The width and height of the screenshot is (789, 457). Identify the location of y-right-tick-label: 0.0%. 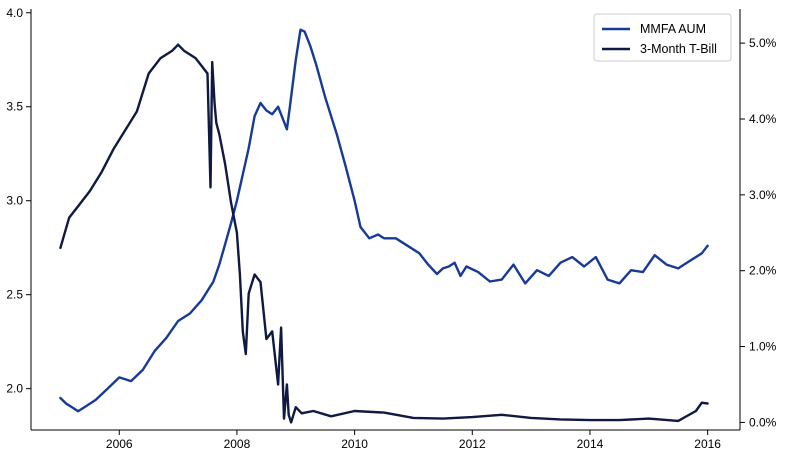
(763, 422).